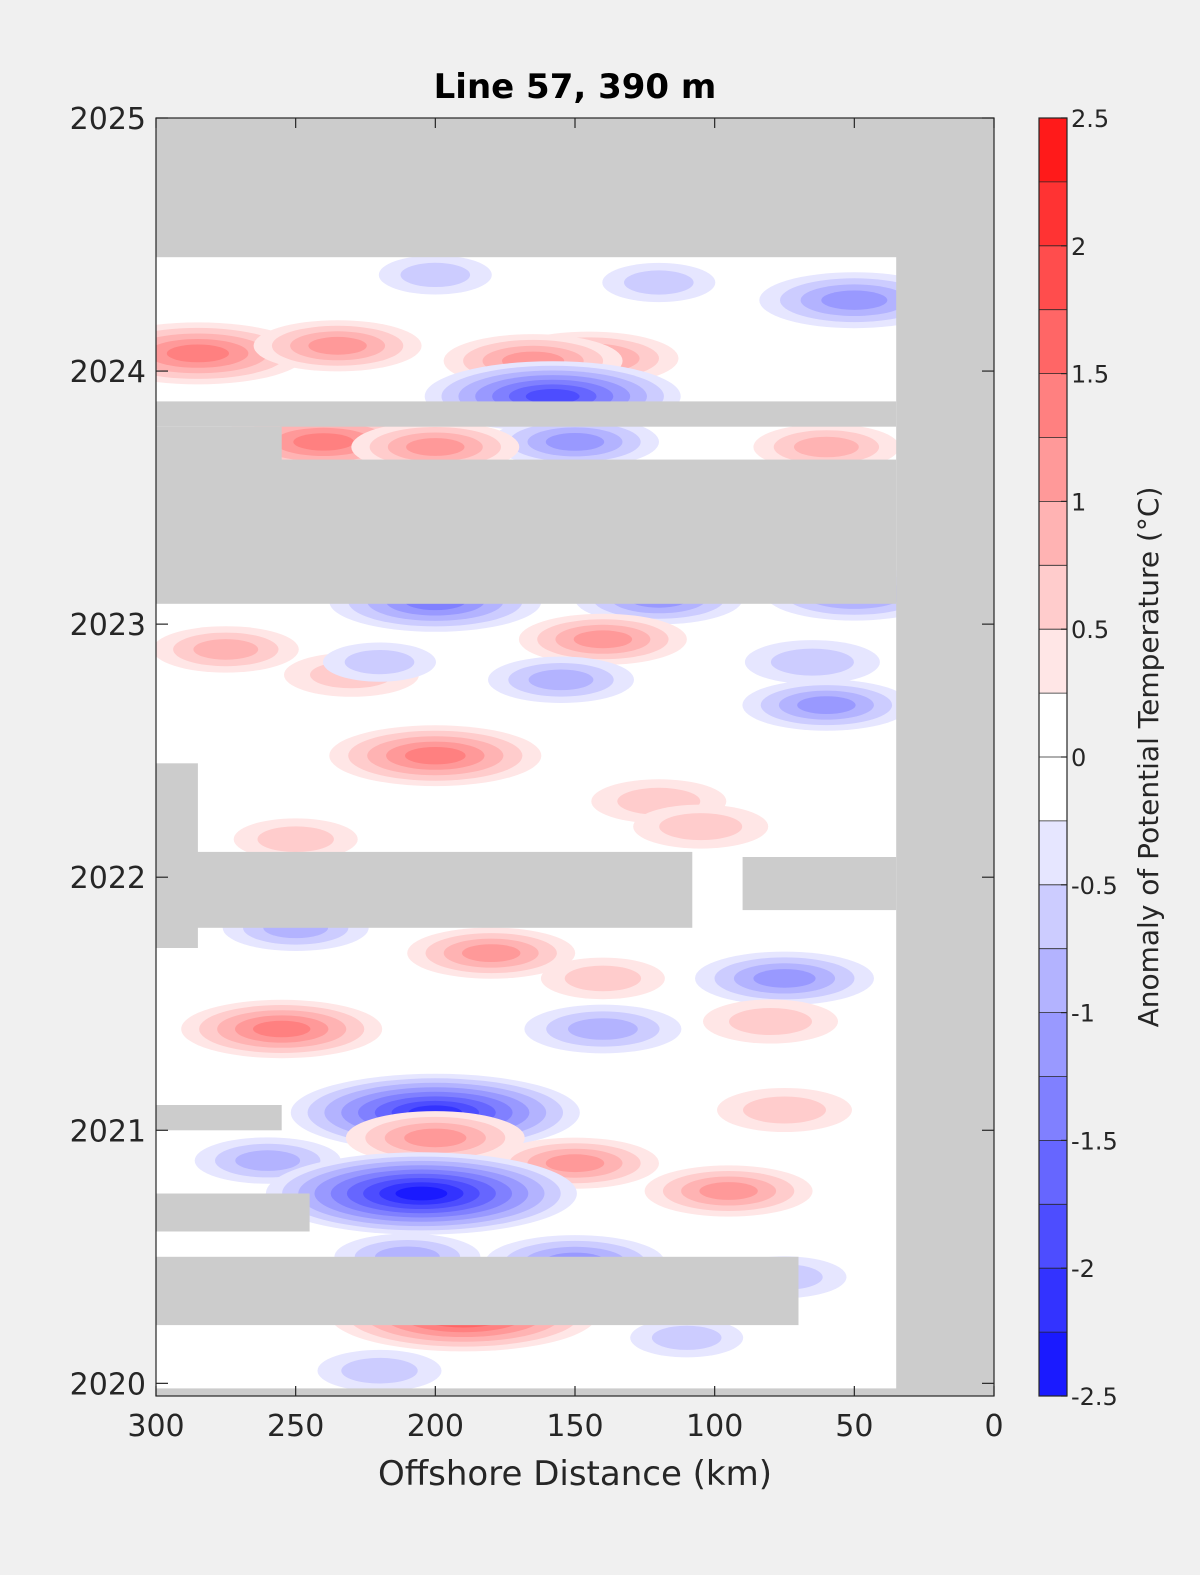  I want to click on y-tick-label: 2025, so click(108, 119).